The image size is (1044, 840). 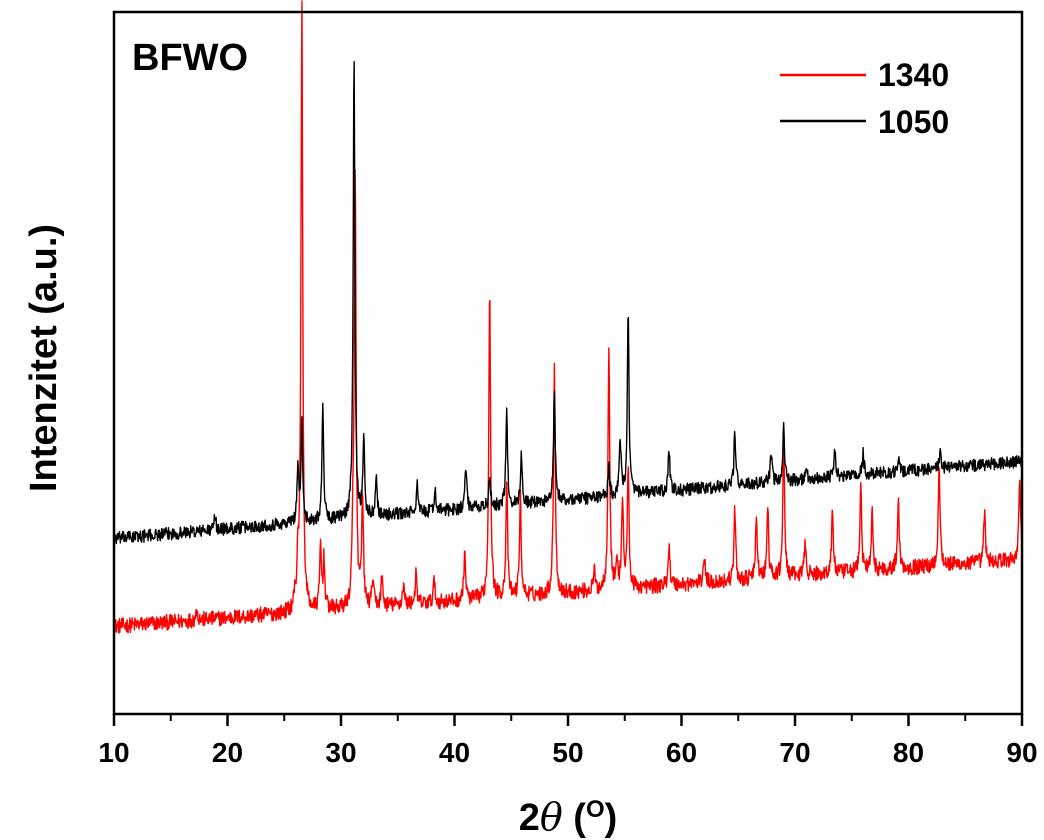 What do you see at coordinates (551, 817) in the screenshot?
I see `x-axis-title-symbol: θ` at bounding box center [551, 817].